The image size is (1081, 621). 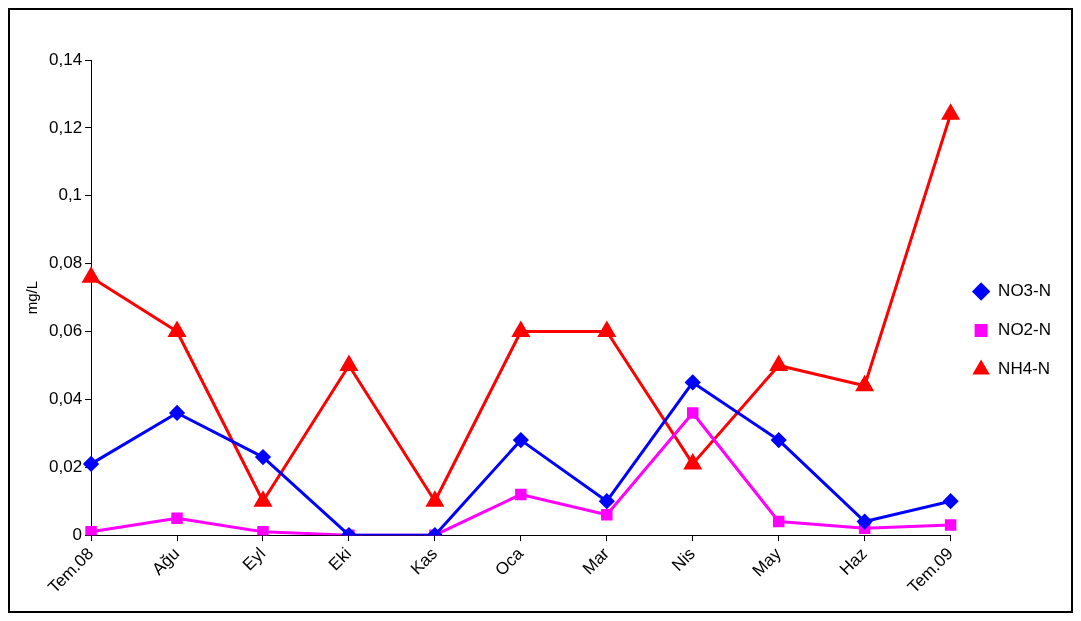 What do you see at coordinates (70, 195) in the screenshot?
I see `y-tick-label: 0,1` at bounding box center [70, 195].